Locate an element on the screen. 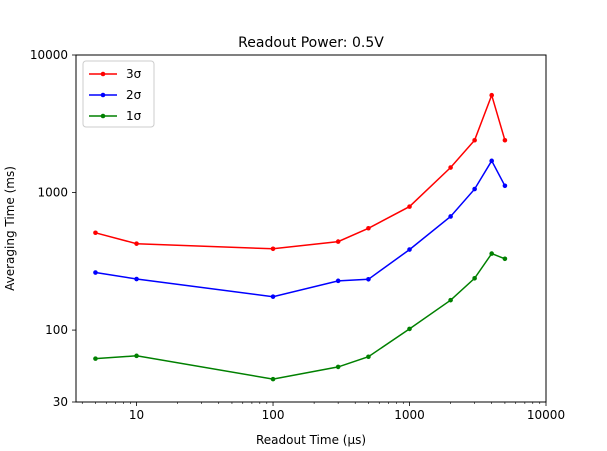 This screenshot has height=451, width=607. legend-label: 3σ is located at coordinates (134, 74).